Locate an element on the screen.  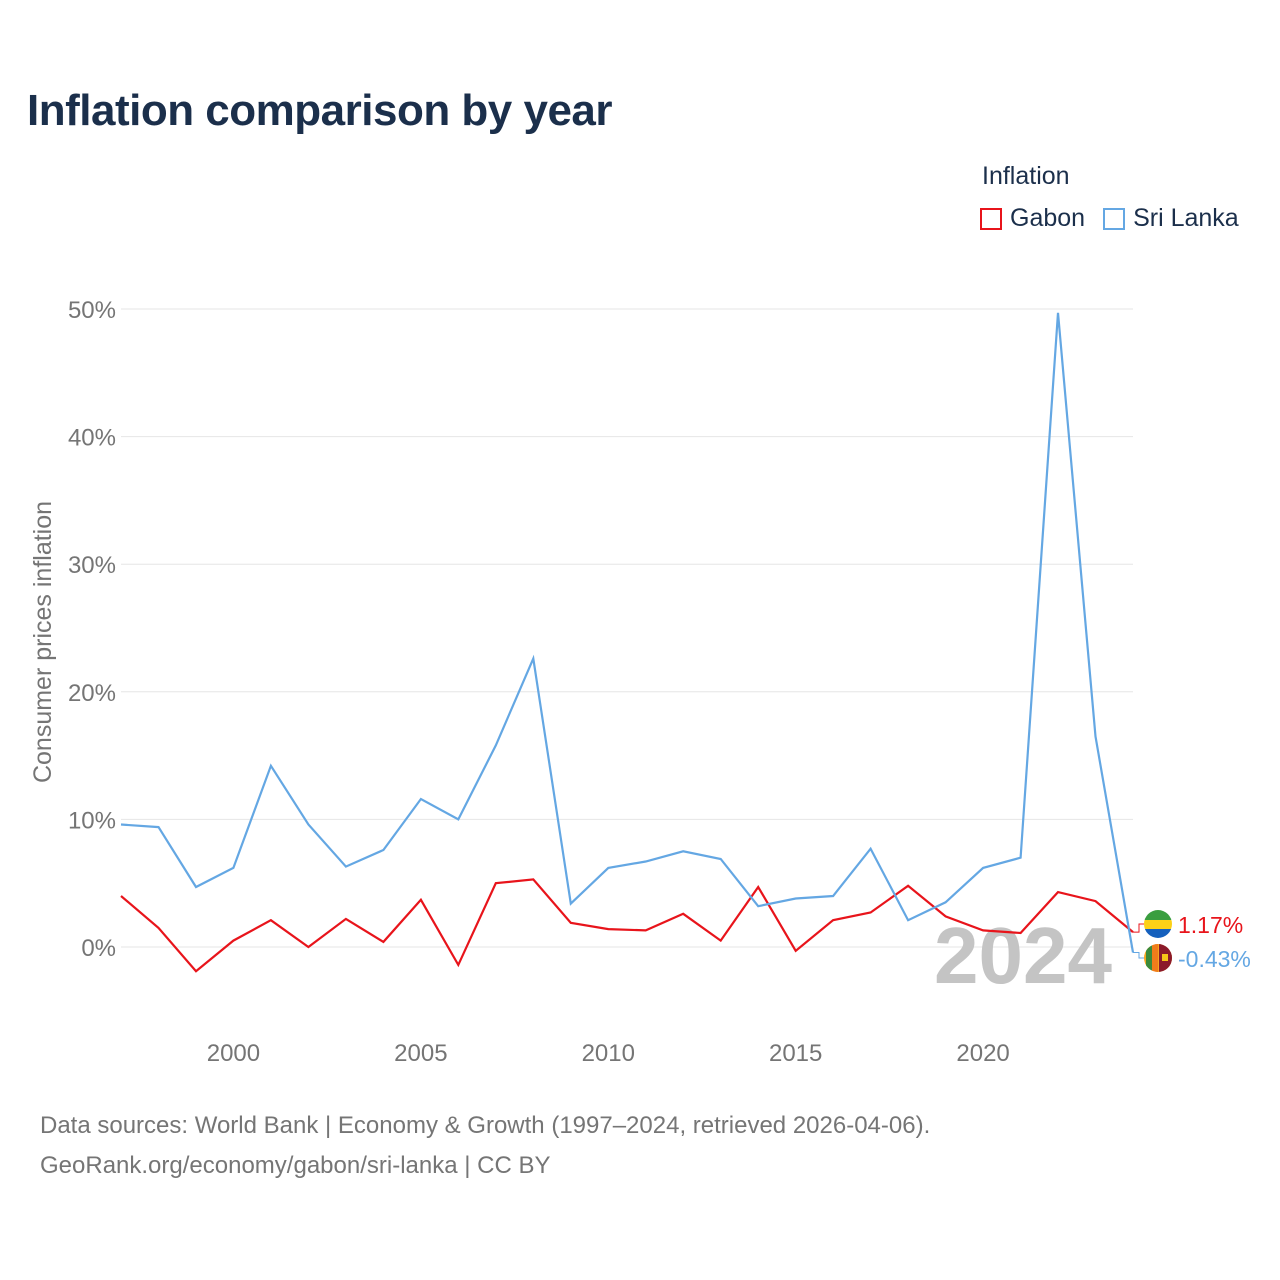
x-tick-label: 2005 is located at coordinates (420, 1053).